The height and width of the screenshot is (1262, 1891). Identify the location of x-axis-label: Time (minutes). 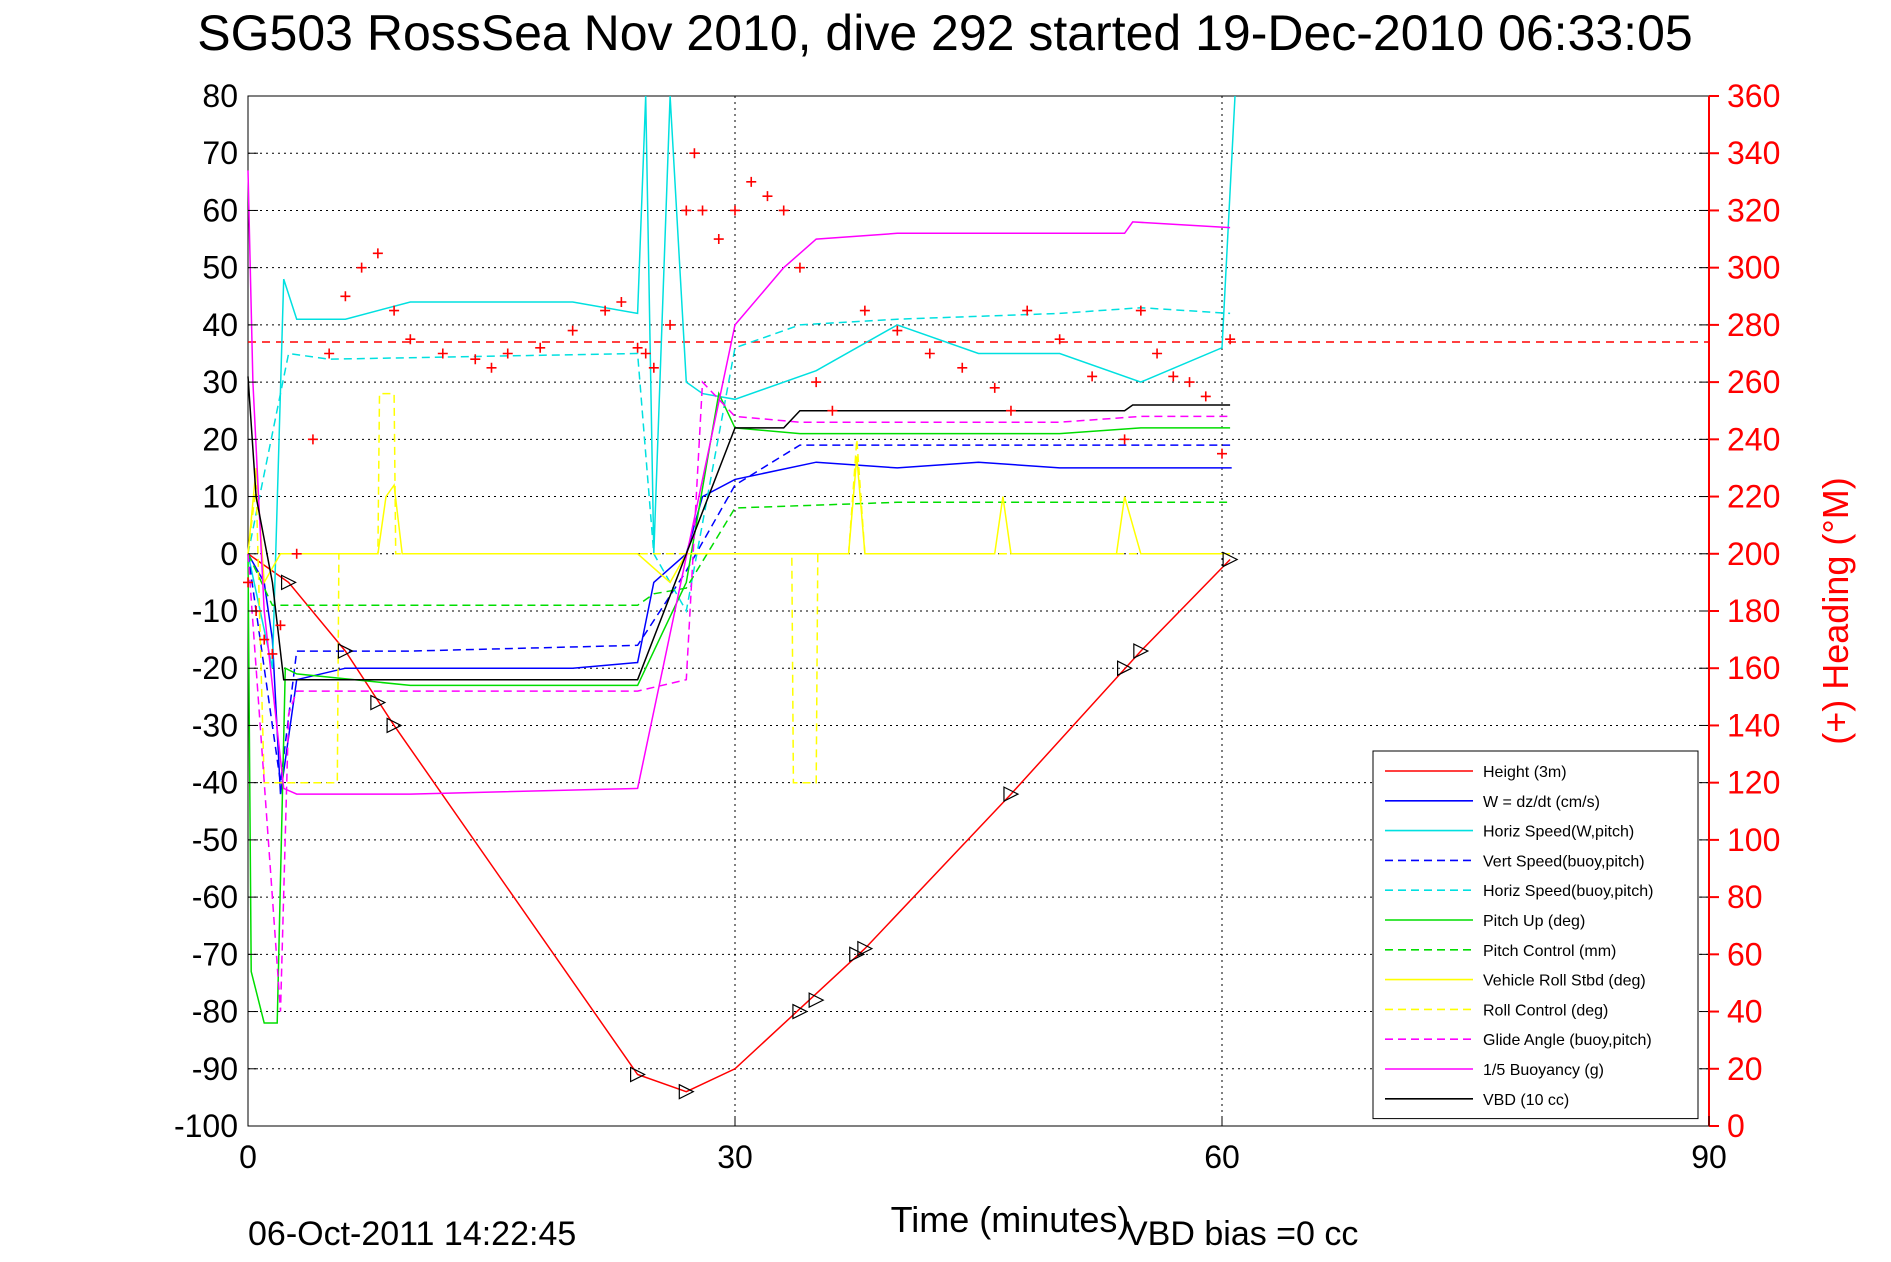
(1010, 1219).